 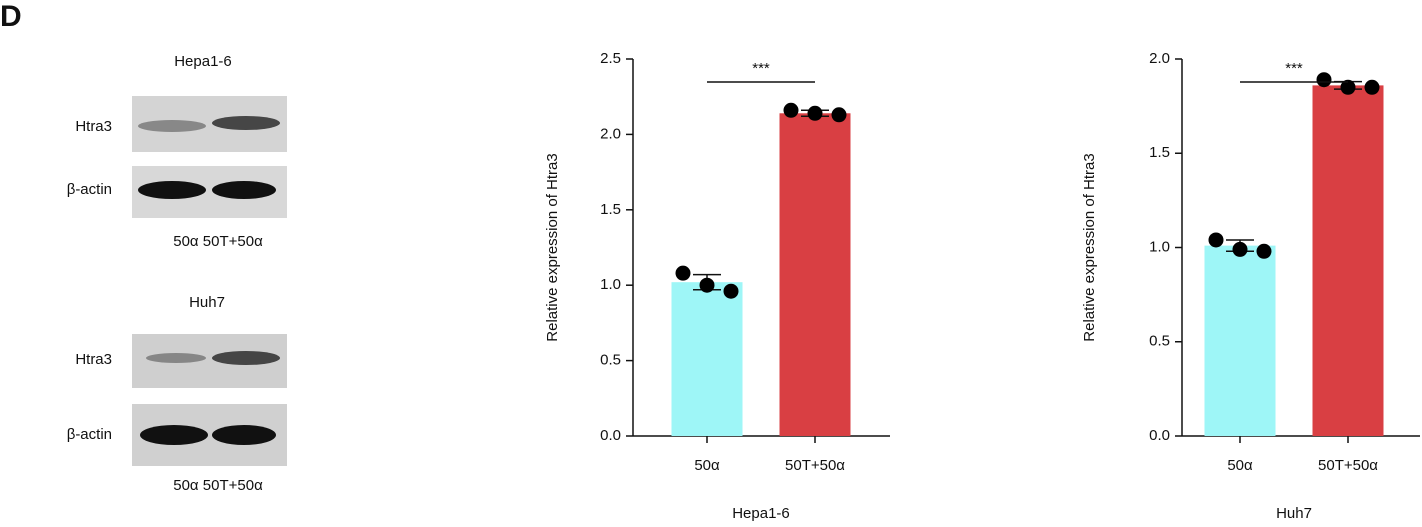 What do you see at coordinates (761, 513) in the screenshot?
I see `x-axis-label: Hepa1-6` at bounding box center [761, 513].